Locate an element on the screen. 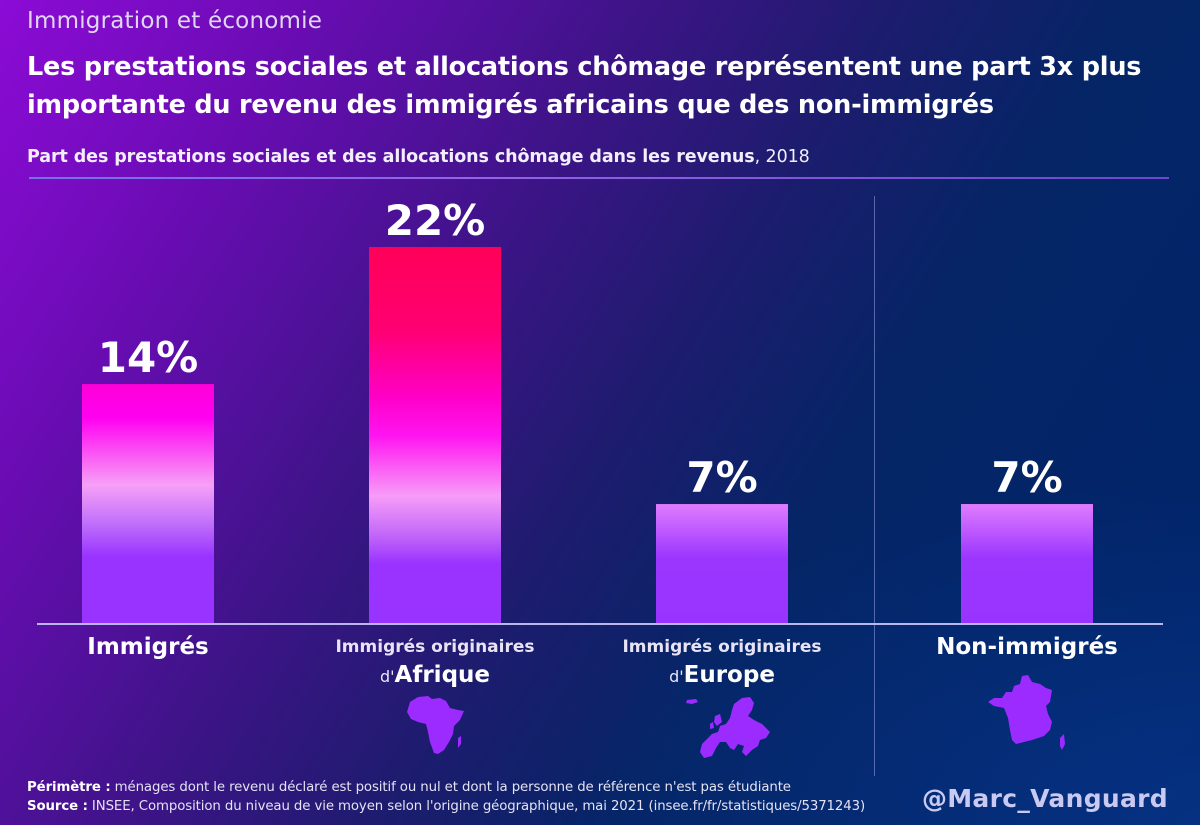  france-map-icon is located at coordinates (1026, 712).